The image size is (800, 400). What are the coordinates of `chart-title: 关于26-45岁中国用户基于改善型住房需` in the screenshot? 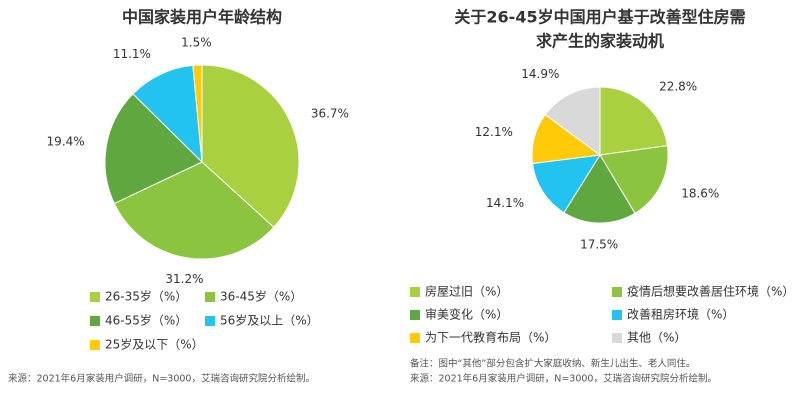 It's located at (599, 17).